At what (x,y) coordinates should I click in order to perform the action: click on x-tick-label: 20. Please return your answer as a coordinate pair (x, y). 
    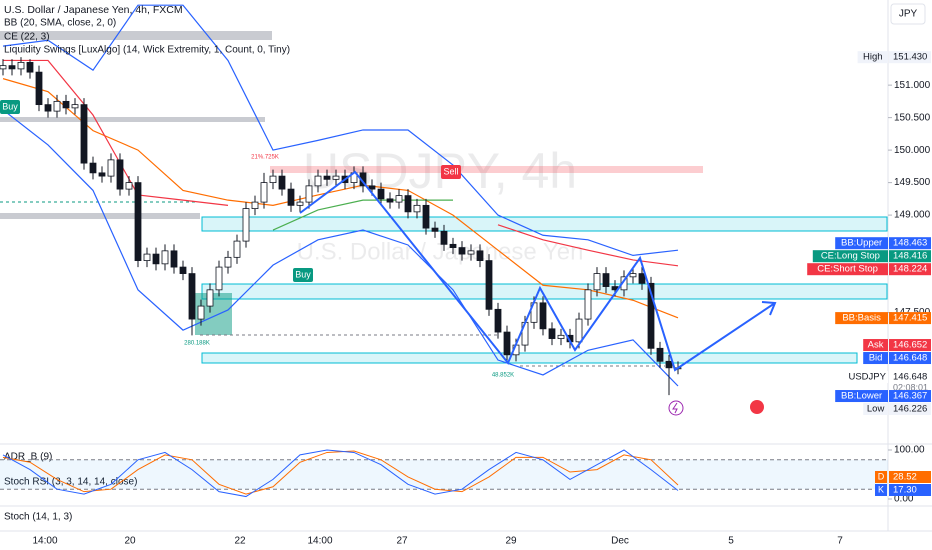
    Looking at the image, I should click on (130, 541).